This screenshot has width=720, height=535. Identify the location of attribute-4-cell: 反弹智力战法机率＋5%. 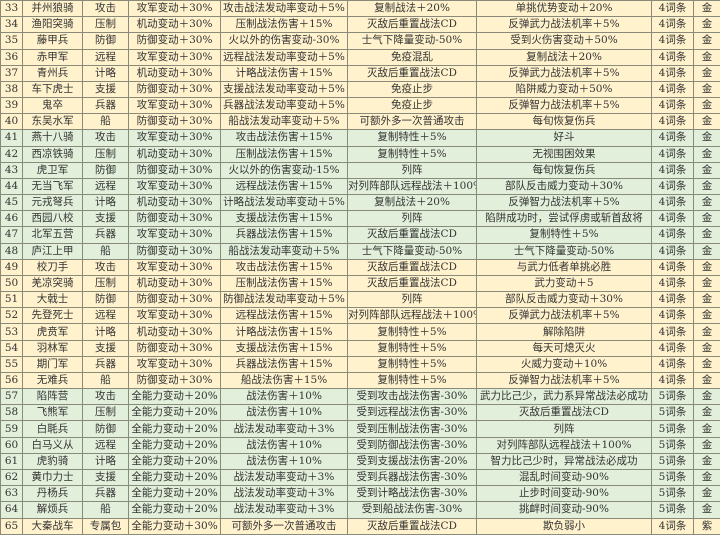
(564, 380).